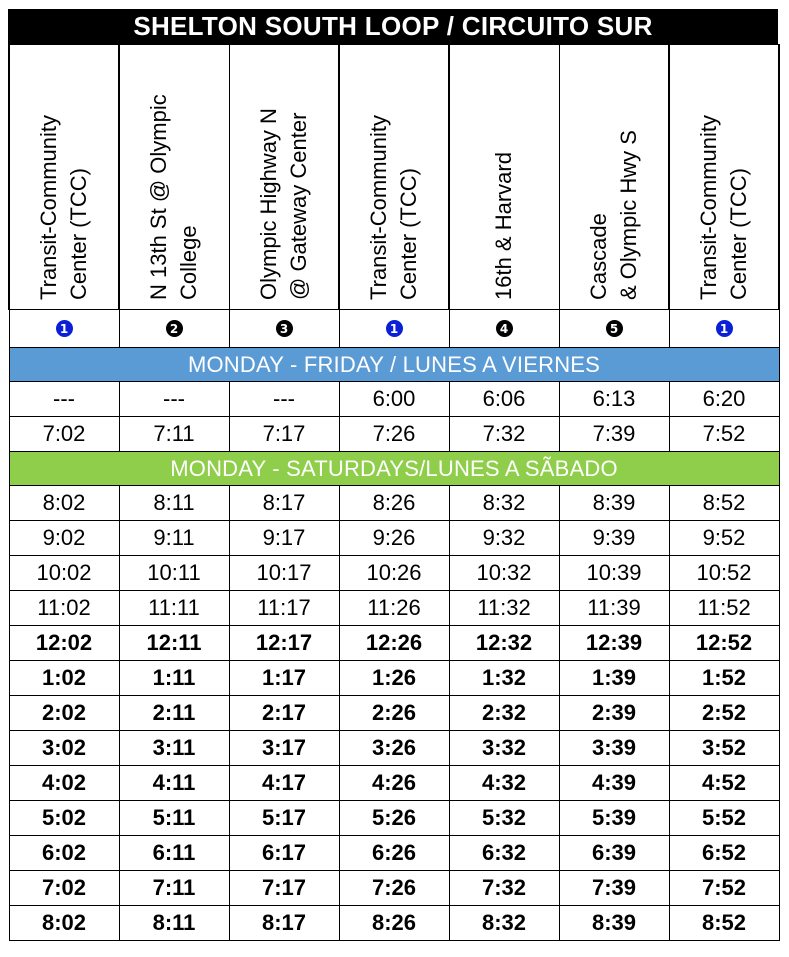  Describe the element at coordinates (394, 399) in the screenshot. I see `departure-time-cell: 6:00` at that location.